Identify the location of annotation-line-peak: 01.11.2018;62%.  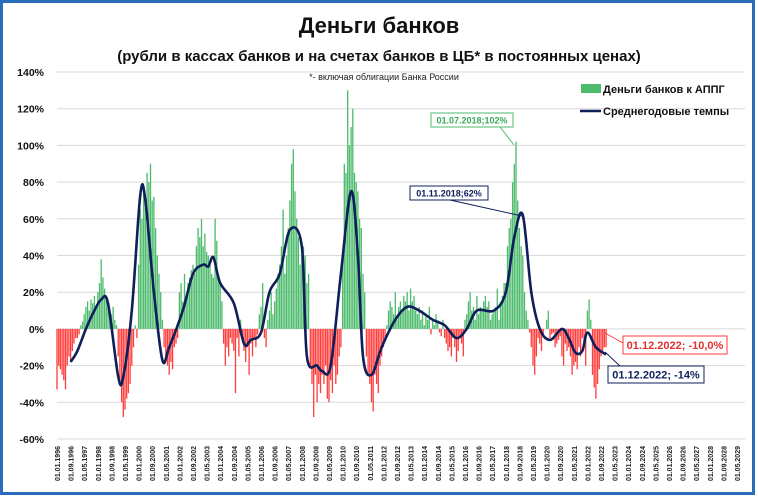
(449, 194).